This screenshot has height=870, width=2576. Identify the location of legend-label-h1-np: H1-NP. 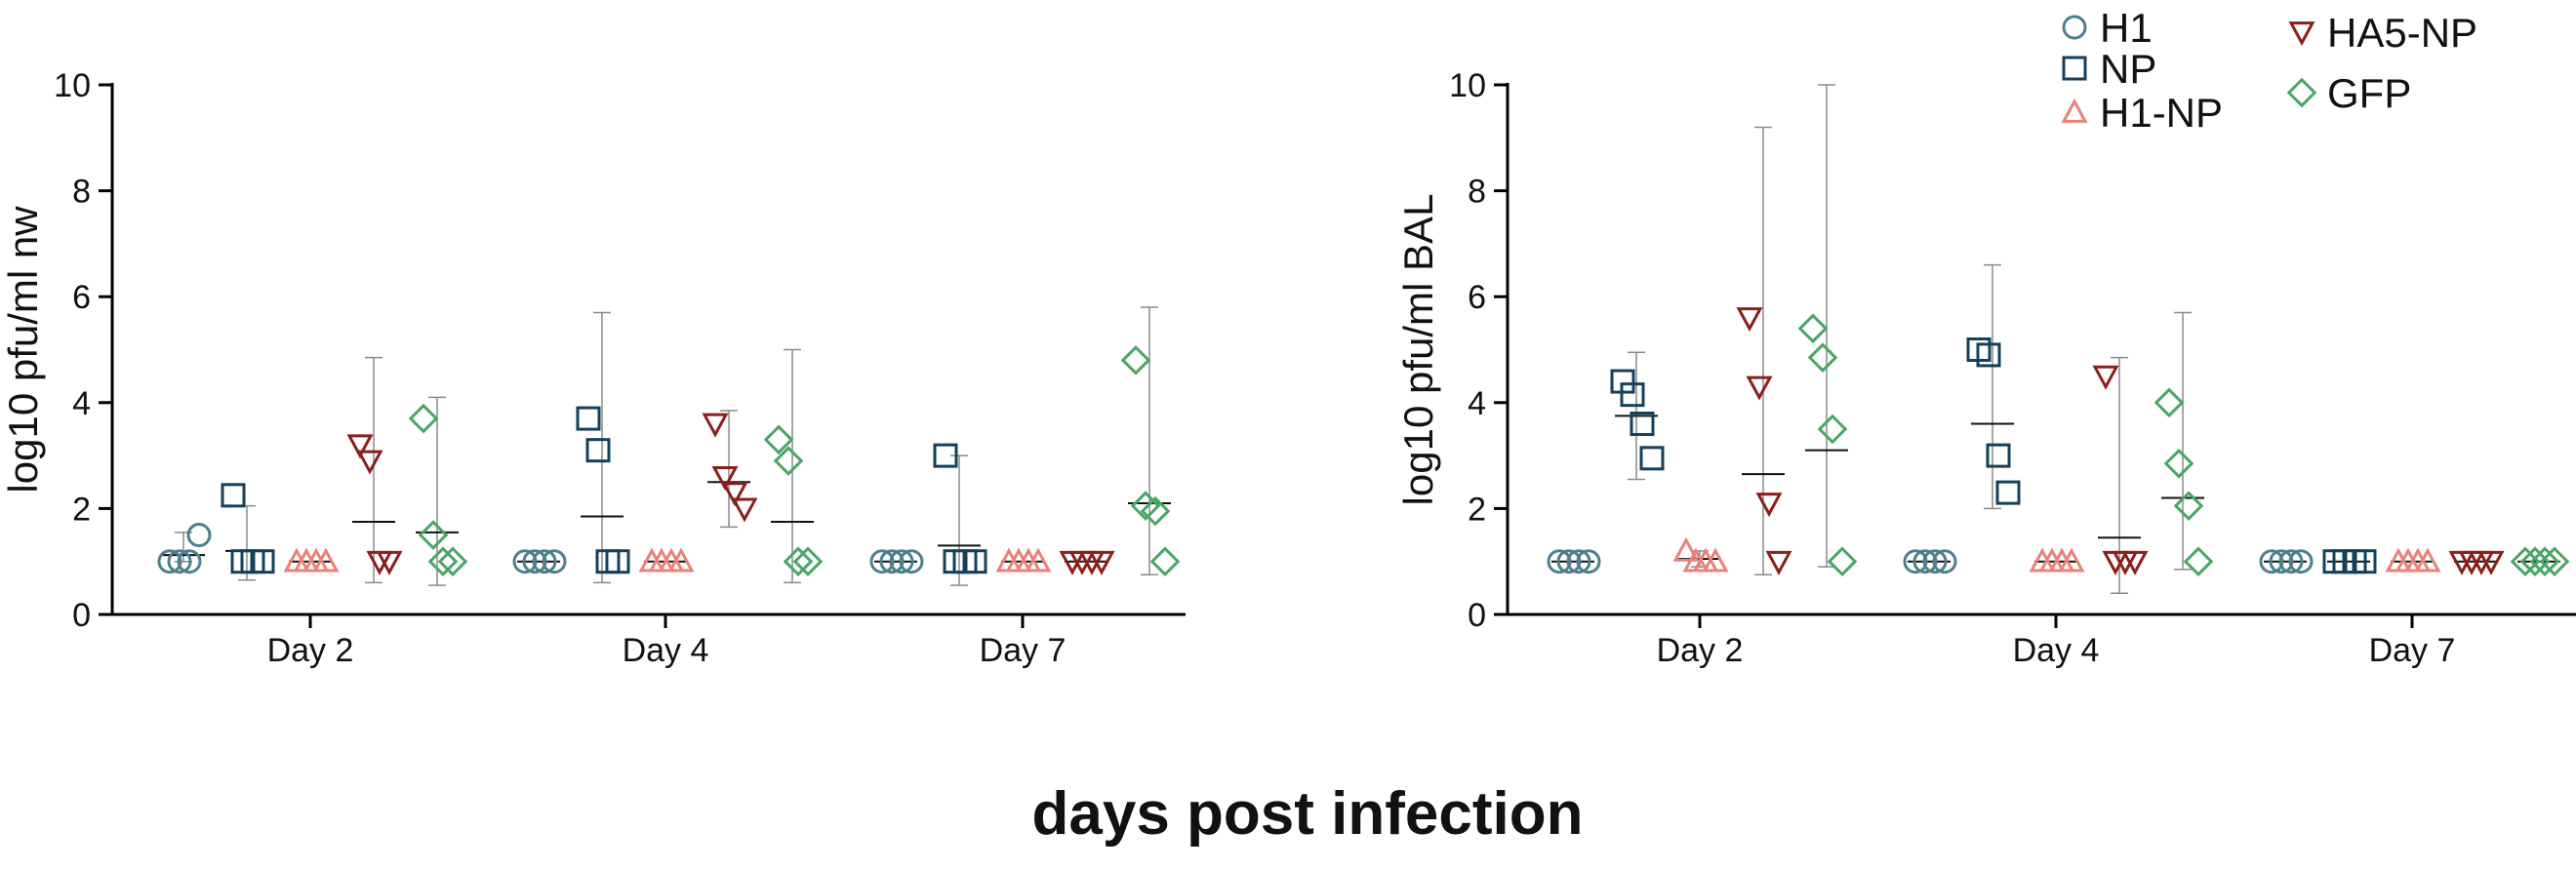
(2161, 113).